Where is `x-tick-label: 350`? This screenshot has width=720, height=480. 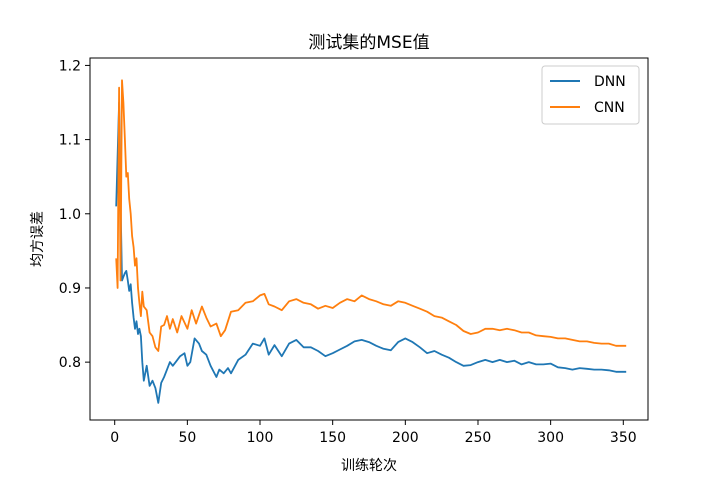 x-tick-label: 350 is located at coordinates (623, 438).